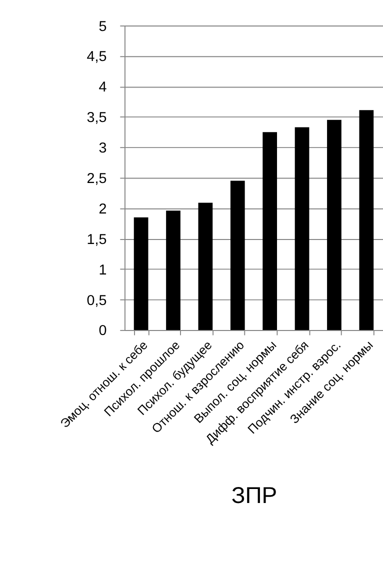  Describe the element at coordinates (102, 88) in the screenshot. I see `y-tick-label: 4` at that location.